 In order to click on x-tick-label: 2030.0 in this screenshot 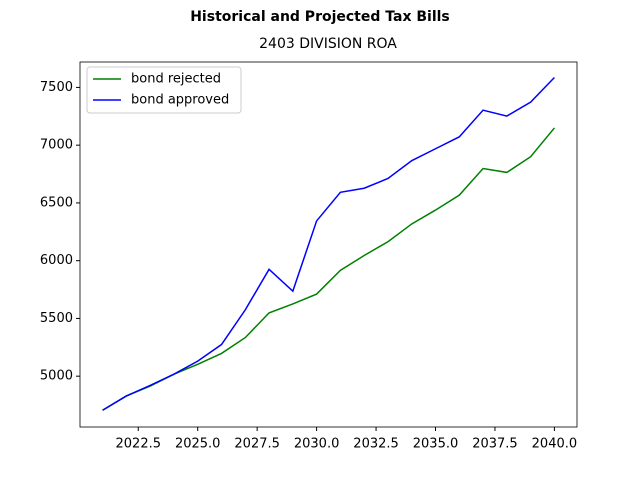, I will do `click(317, 444)`.